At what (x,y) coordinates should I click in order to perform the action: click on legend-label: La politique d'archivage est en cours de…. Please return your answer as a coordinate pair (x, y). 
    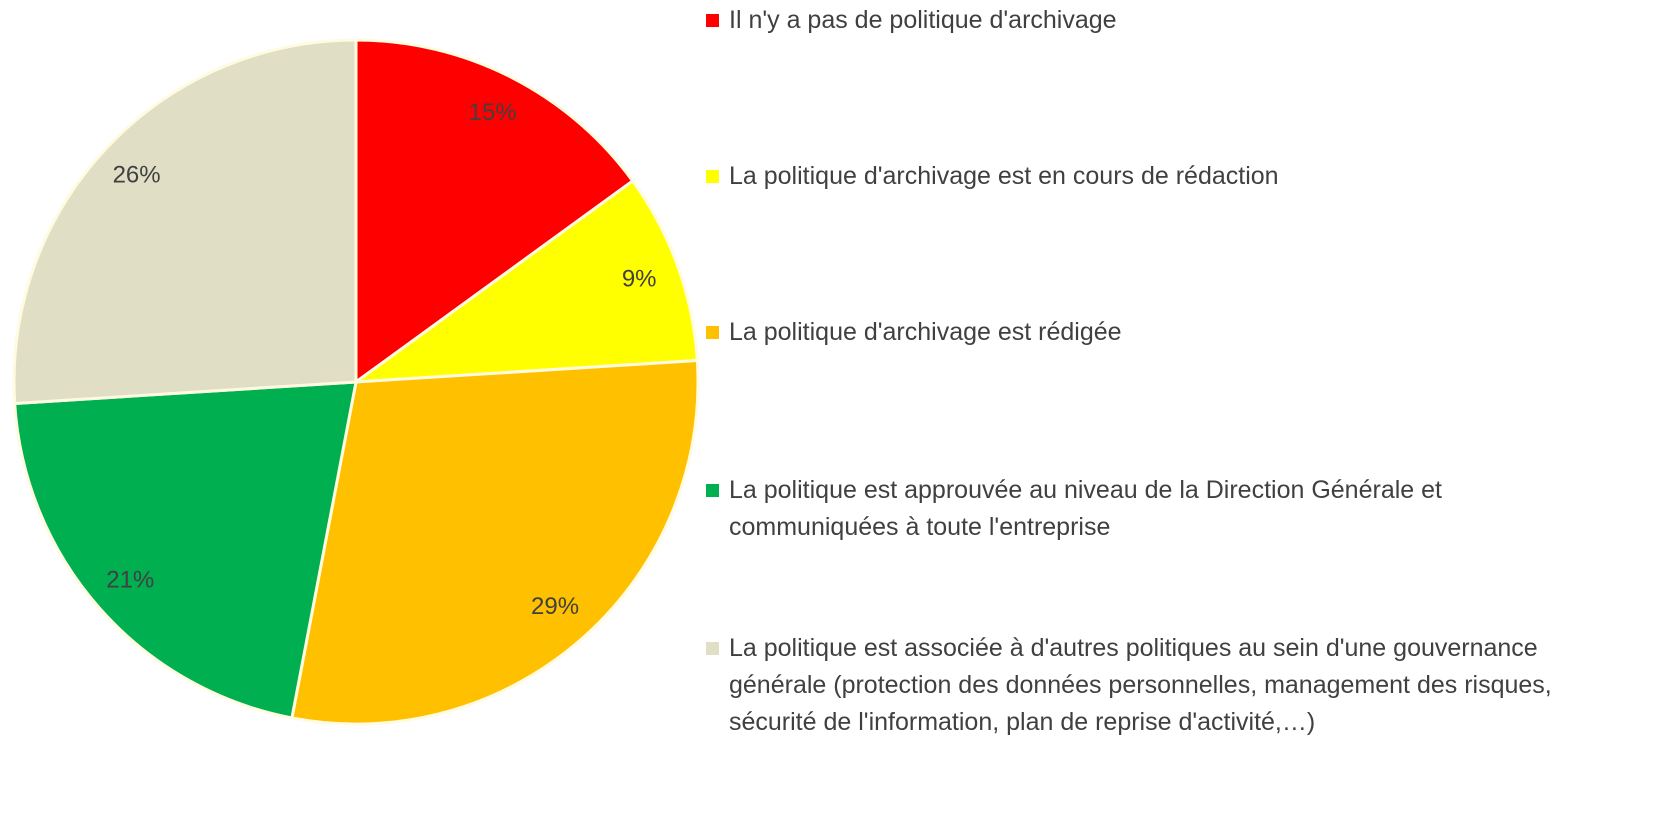
    Looking at the image, I should click on (1004, 176).